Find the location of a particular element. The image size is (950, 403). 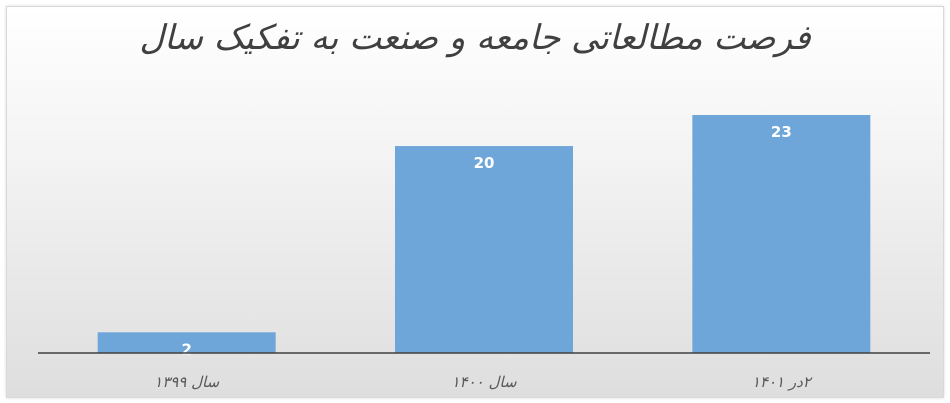

data-label-1: 20 is located at coordinates (484, 163).